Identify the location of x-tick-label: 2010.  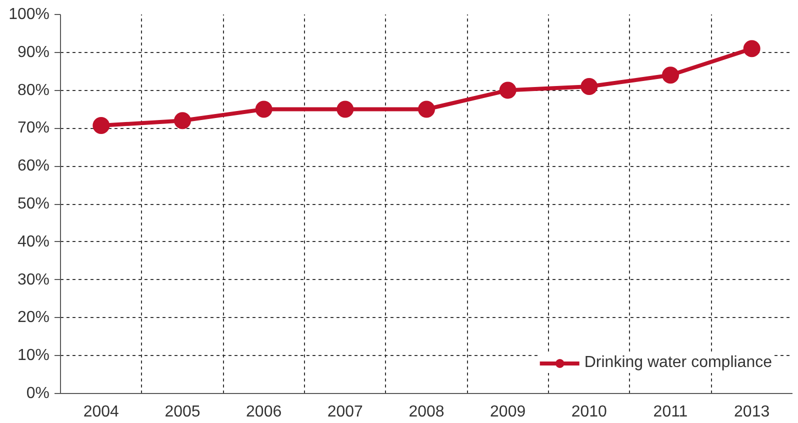
(589, 412).